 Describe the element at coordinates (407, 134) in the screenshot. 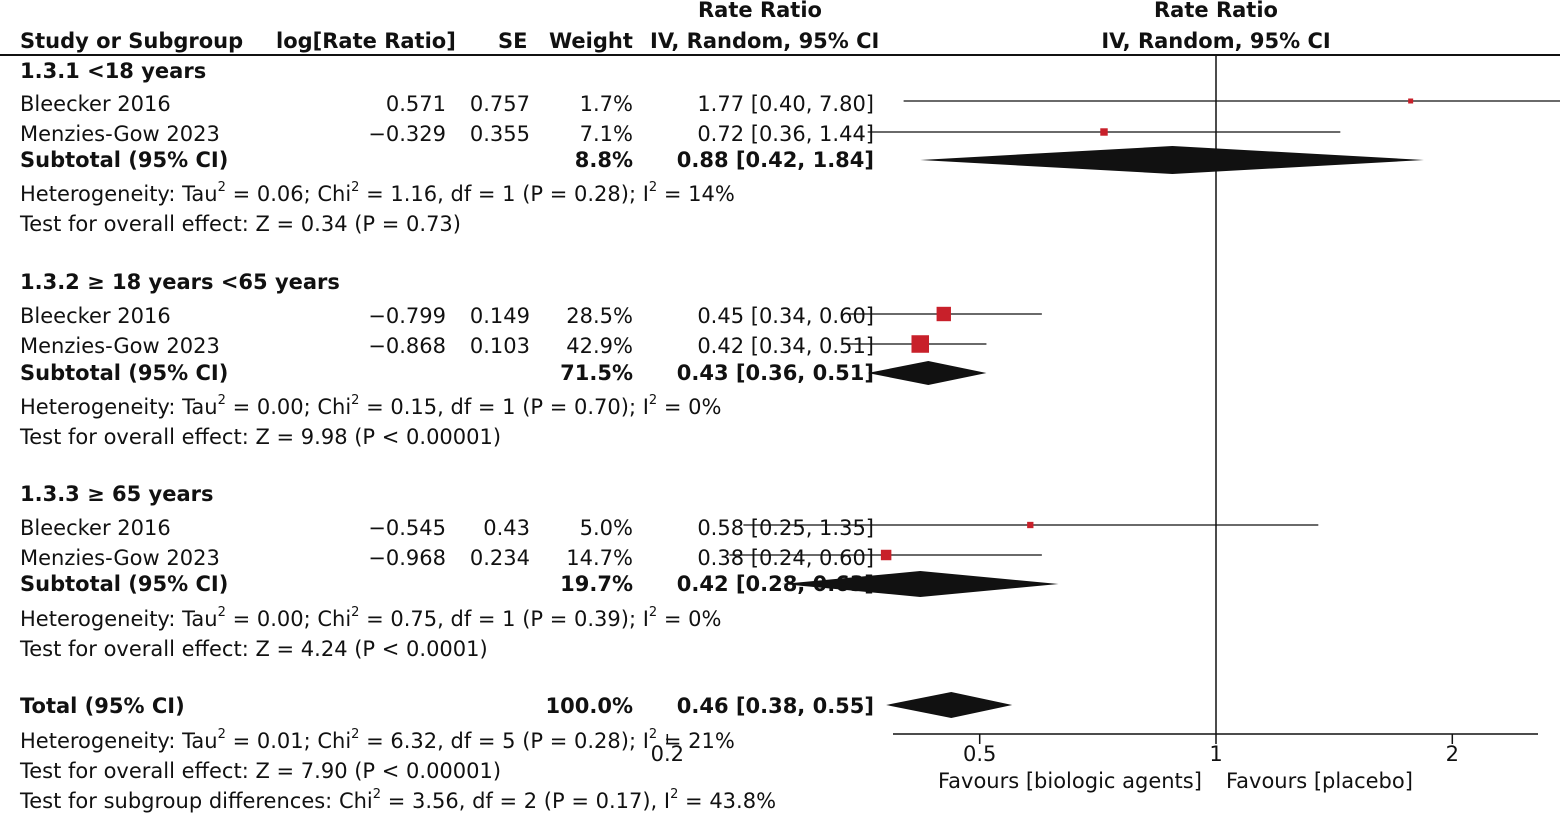

I see `study-logrr: −0.329` at that location.